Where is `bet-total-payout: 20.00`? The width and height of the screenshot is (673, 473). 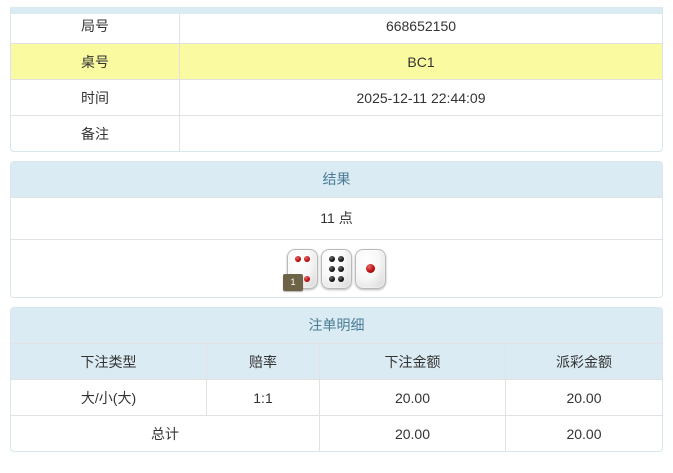 bet-total-payout: 20.00 is located at coordinates (583, 433).